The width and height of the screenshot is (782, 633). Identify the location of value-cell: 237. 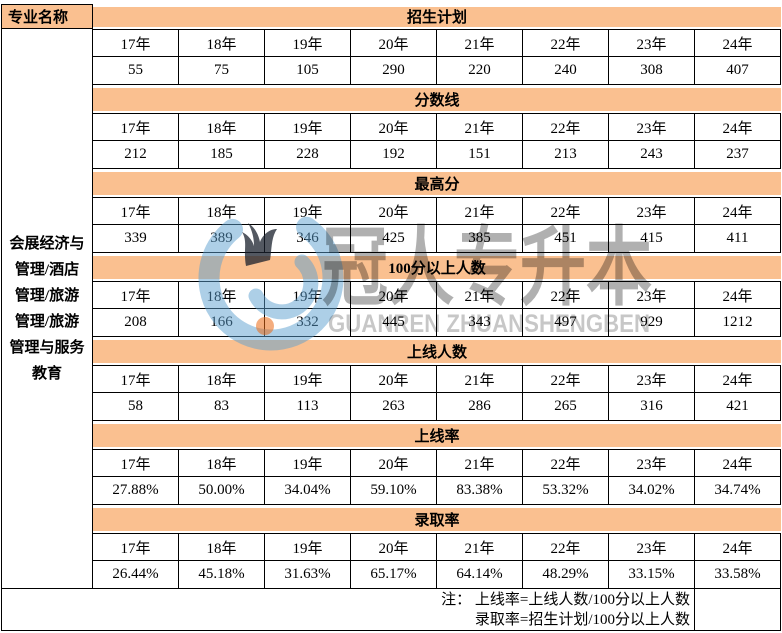
(738, 155).